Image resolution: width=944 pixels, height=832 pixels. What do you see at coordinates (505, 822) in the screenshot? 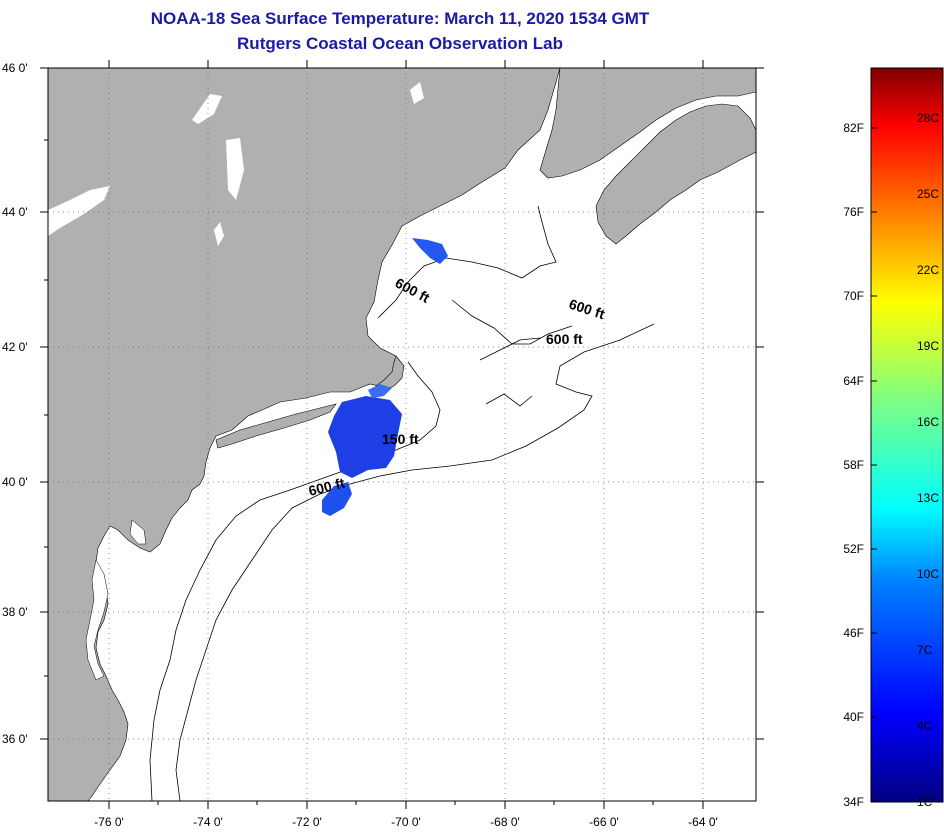
I see `lon-label: -68 0'` at bounding box center [505, 822].